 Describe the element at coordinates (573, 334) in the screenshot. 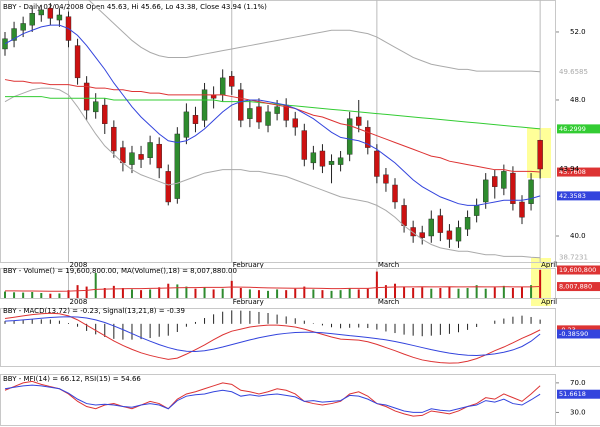

I see `value-tag-label: -0.38590` at that location.